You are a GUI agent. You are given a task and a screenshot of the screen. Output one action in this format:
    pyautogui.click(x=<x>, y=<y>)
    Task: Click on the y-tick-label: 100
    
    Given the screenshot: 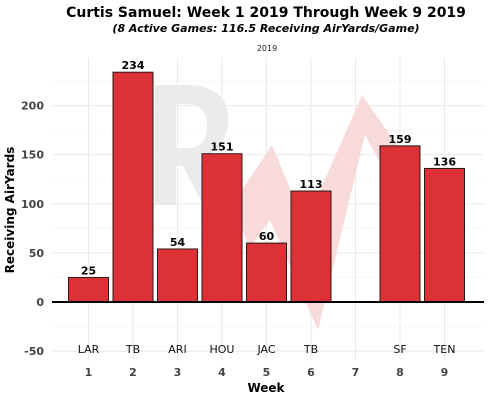 What is the action you would take?
    pyautogui.click(x=32, y=204)
    